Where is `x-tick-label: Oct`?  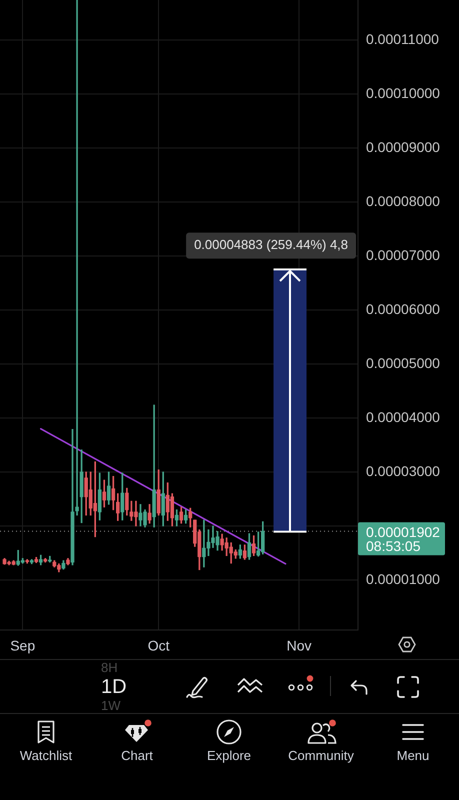
x-tick-label: Oct is located at coordinates (159, 645).